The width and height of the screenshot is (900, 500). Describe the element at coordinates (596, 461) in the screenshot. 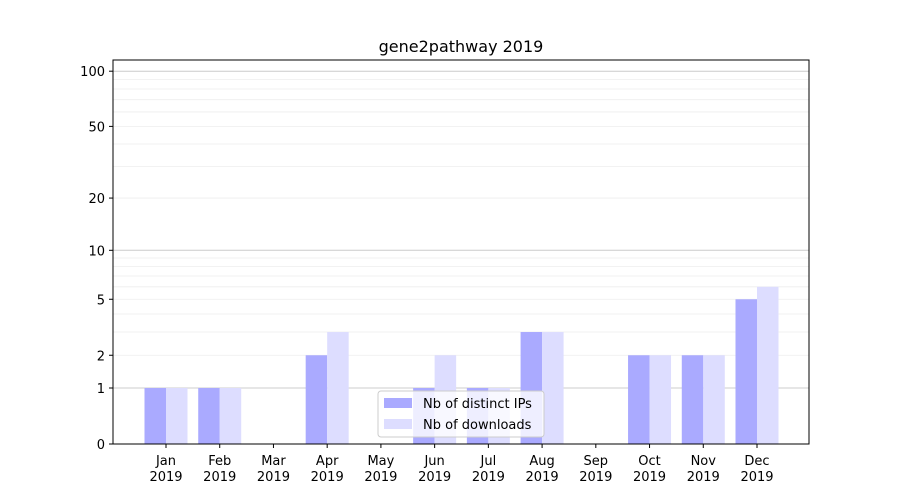

I see `x-tick-label: Sep` at that location.